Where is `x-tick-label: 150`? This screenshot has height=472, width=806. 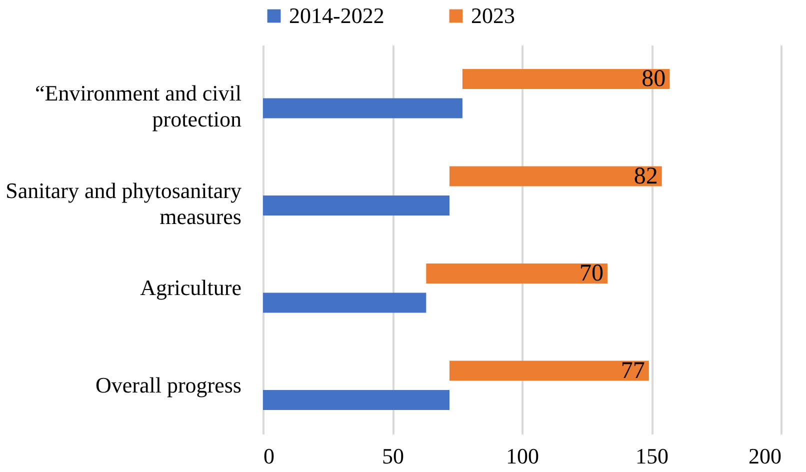 x-tick-label: 150 is located at coordinates (652, 456).